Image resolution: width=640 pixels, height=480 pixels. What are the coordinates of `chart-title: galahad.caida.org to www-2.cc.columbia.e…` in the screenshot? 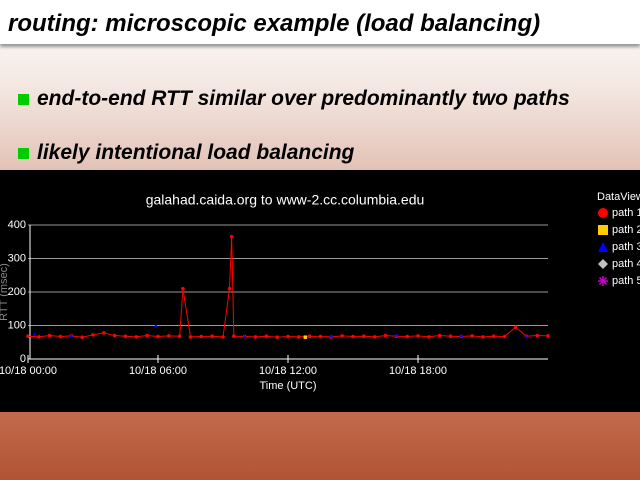 It's located at (285, 200).